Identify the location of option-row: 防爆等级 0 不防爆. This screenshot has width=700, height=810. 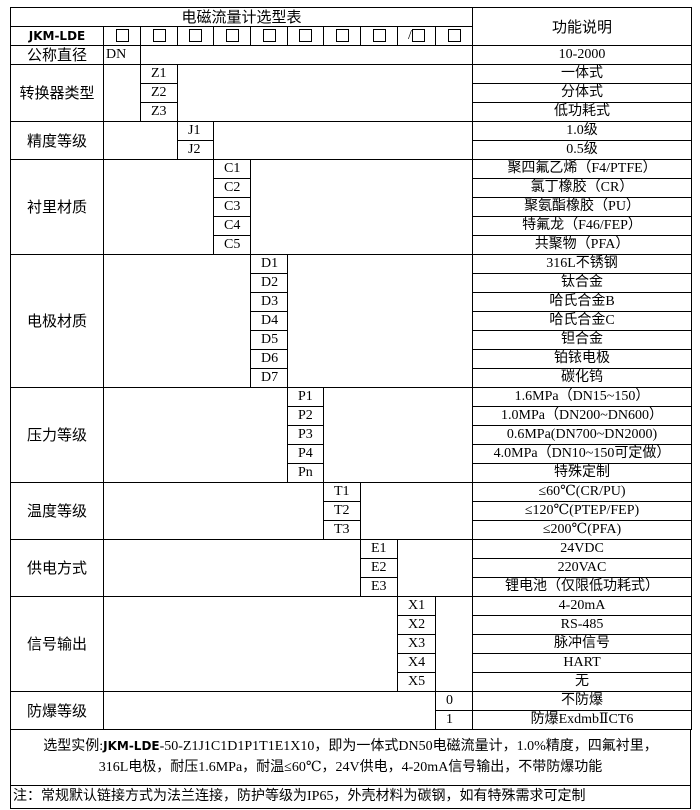
(351, 710).